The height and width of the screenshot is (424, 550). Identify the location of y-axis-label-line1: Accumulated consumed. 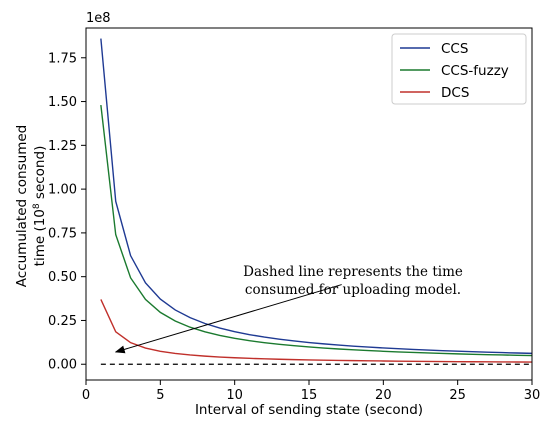
(22, 206).